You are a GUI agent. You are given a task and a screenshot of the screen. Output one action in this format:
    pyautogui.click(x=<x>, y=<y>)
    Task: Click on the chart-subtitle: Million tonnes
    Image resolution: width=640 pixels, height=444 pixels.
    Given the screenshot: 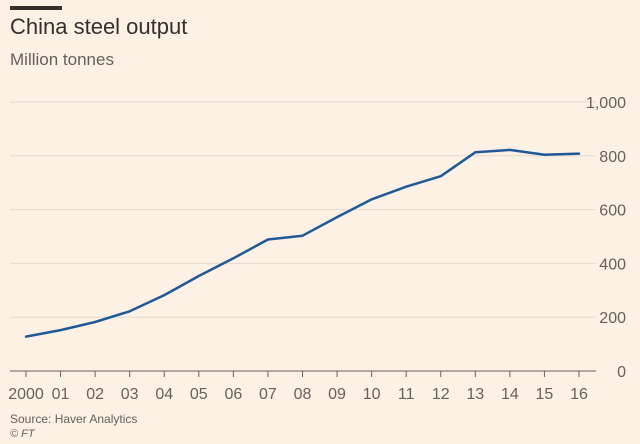 What is the action you would take?
    pyautogui.click(x=62, y=59)
    